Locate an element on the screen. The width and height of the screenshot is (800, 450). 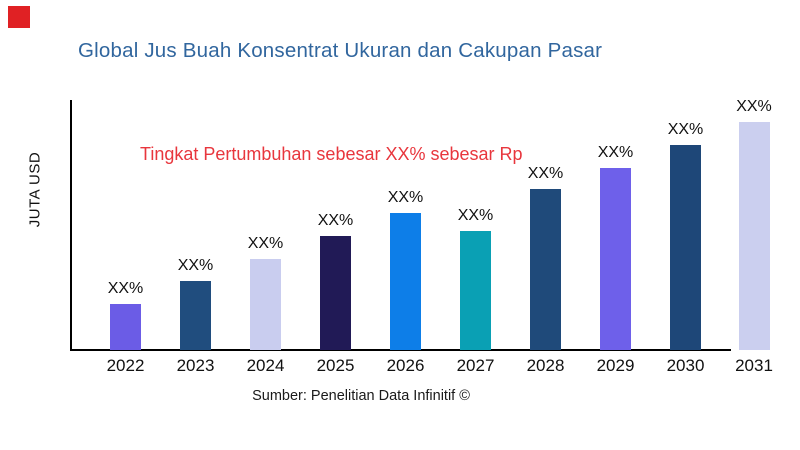
bar-2030 is located at coordinates (685, 247).